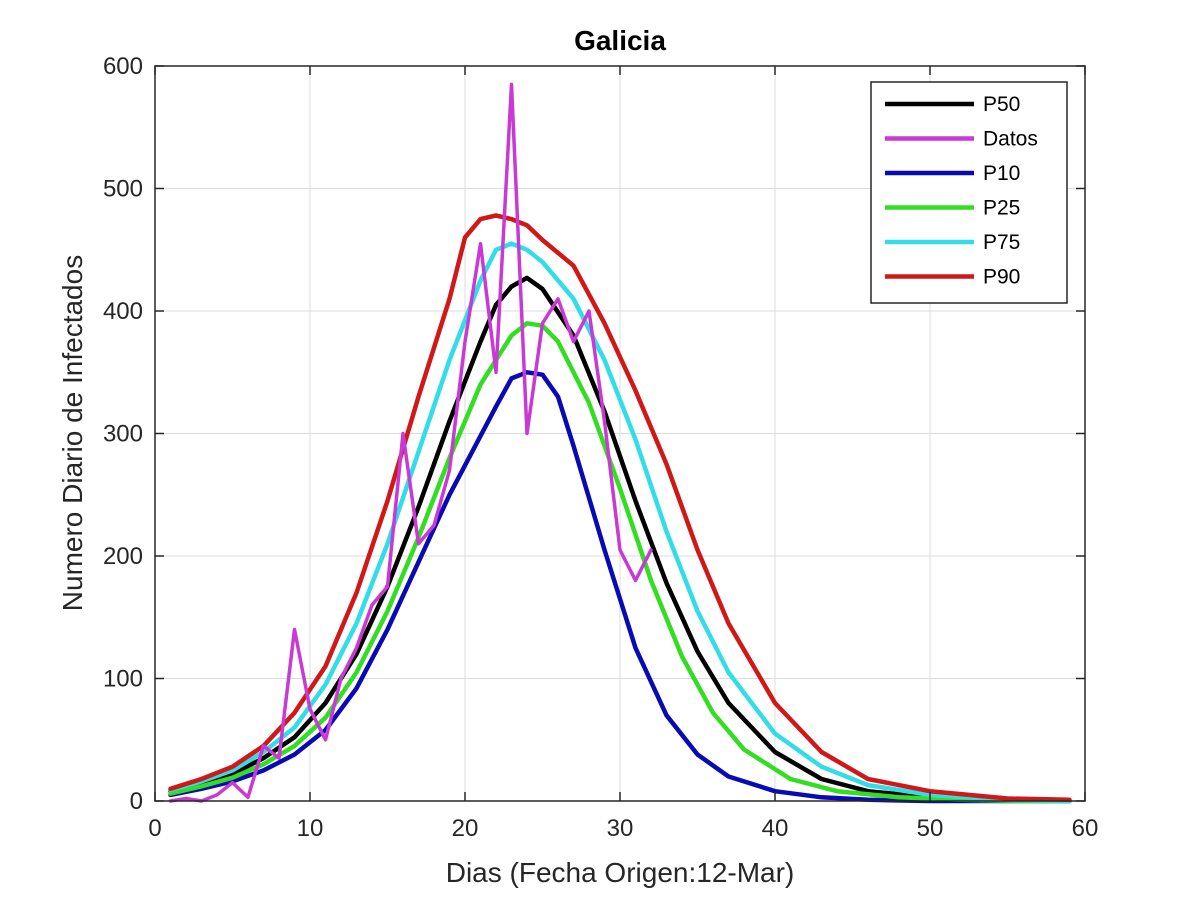  What do you see at coordinates (1001, 104) in the screenshot?
I see `legend-label-p50: P50` at bounding box center [1001, 104].